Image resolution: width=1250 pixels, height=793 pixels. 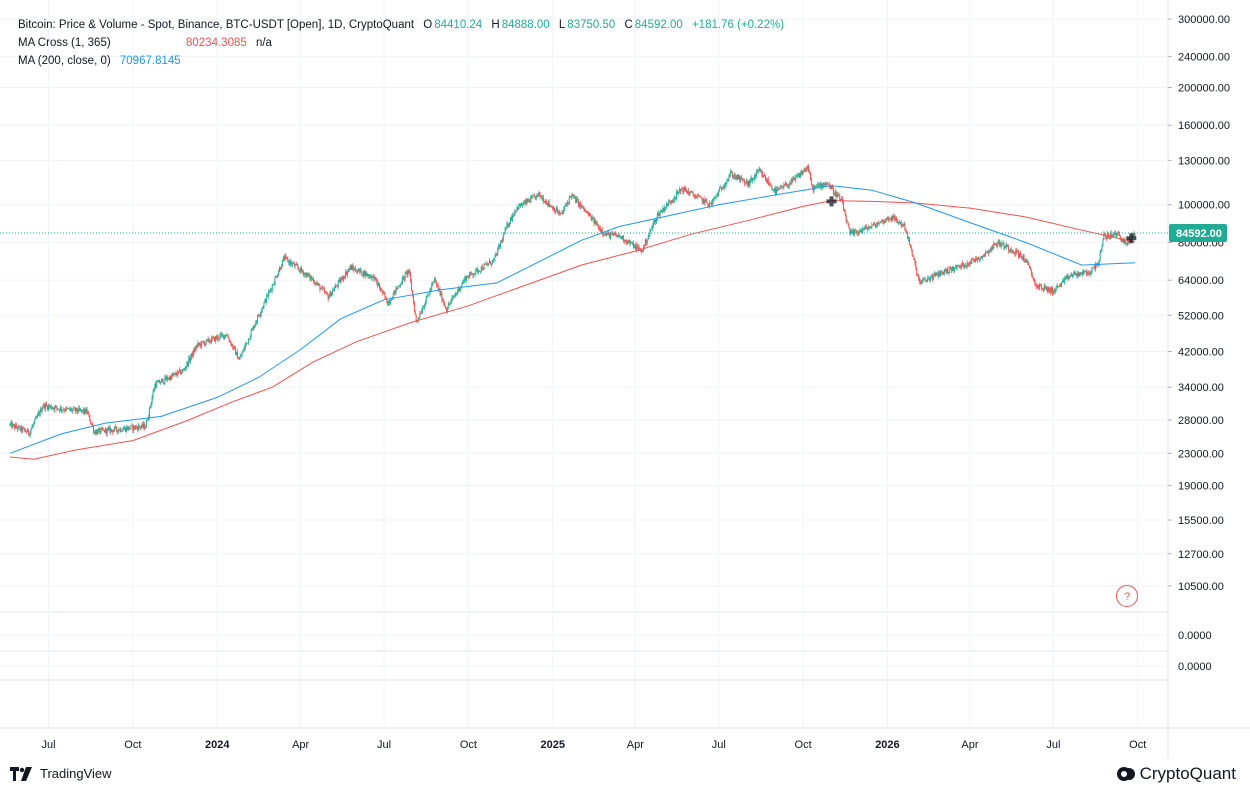 What do you see at coordinates (132, 745) in the screenshot?
I see `x-tick-label: Oct` at bounding box center [132, 745].